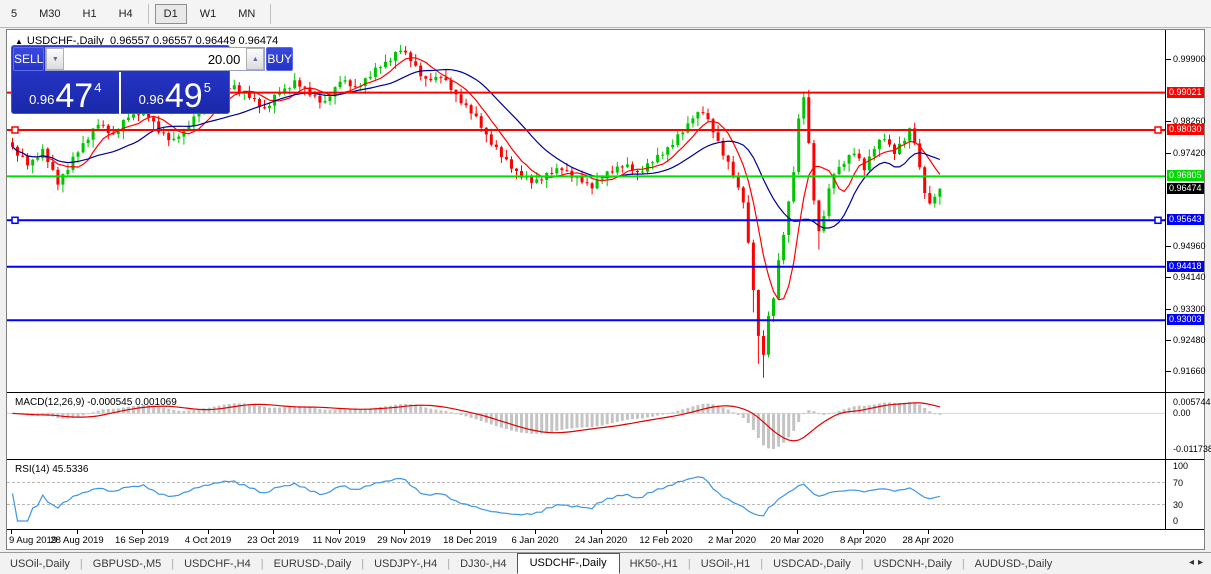  I want to click on one-click-trading-panel: SELL ▼ ▲ BUY 0.96 47 4 0.96 49 5, so click(152, 79).